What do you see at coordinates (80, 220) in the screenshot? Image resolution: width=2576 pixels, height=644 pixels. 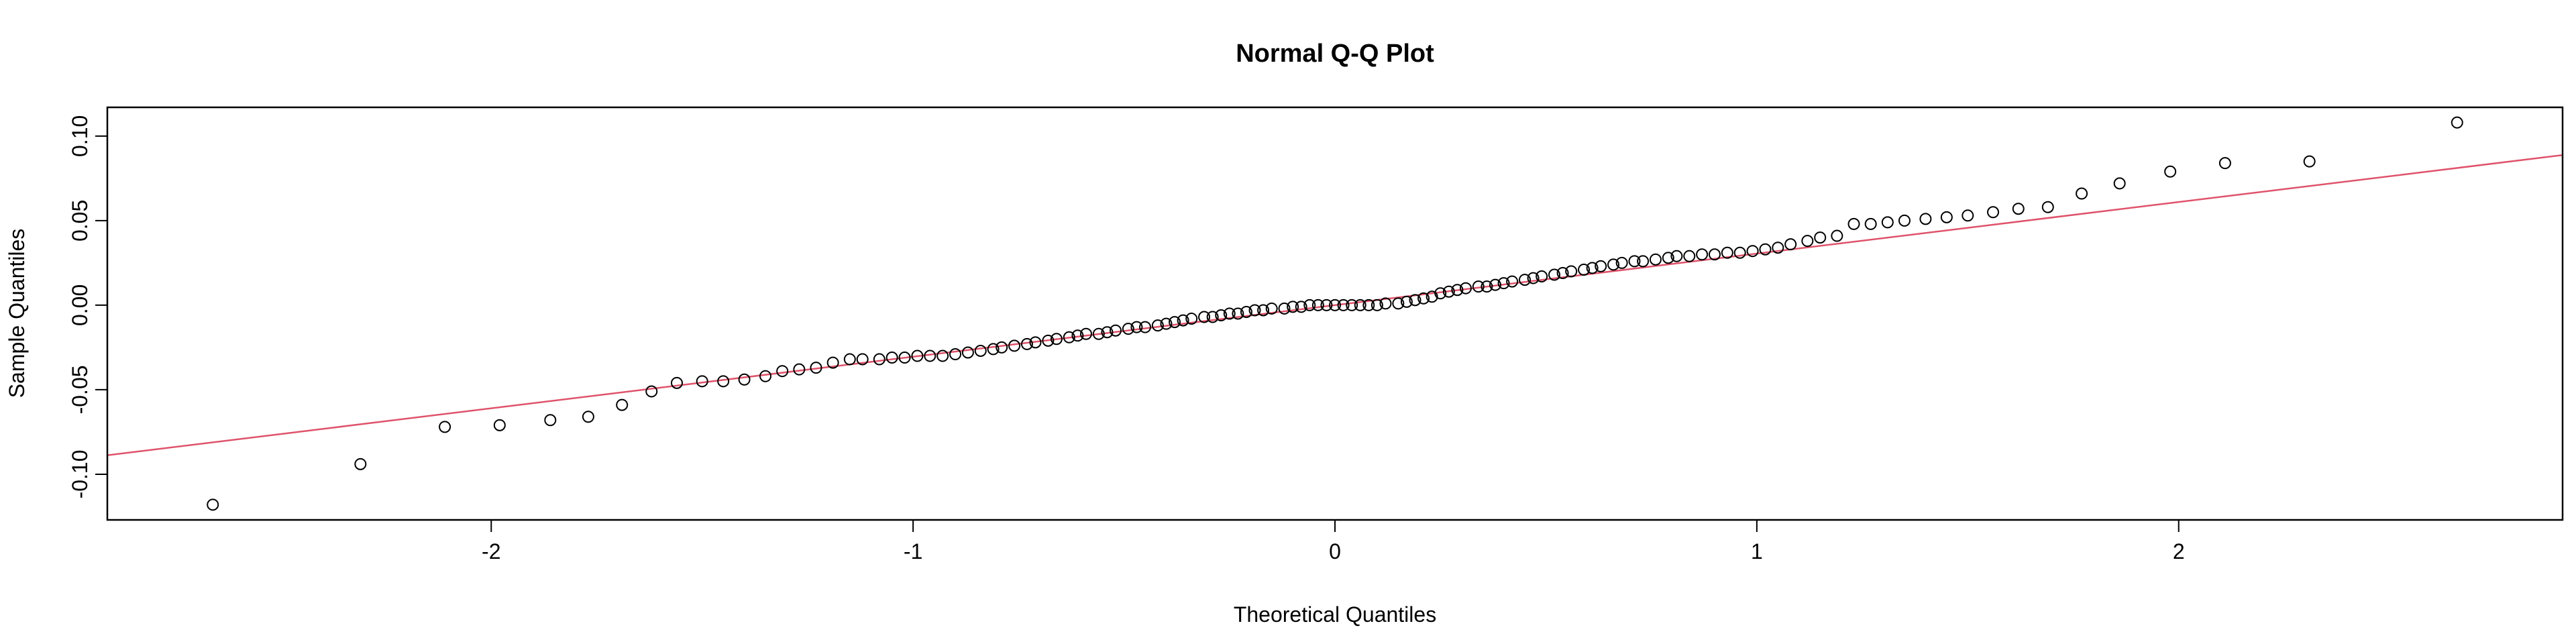 I see `y-tick-label: 0.05` at bounding box center [80, 220].